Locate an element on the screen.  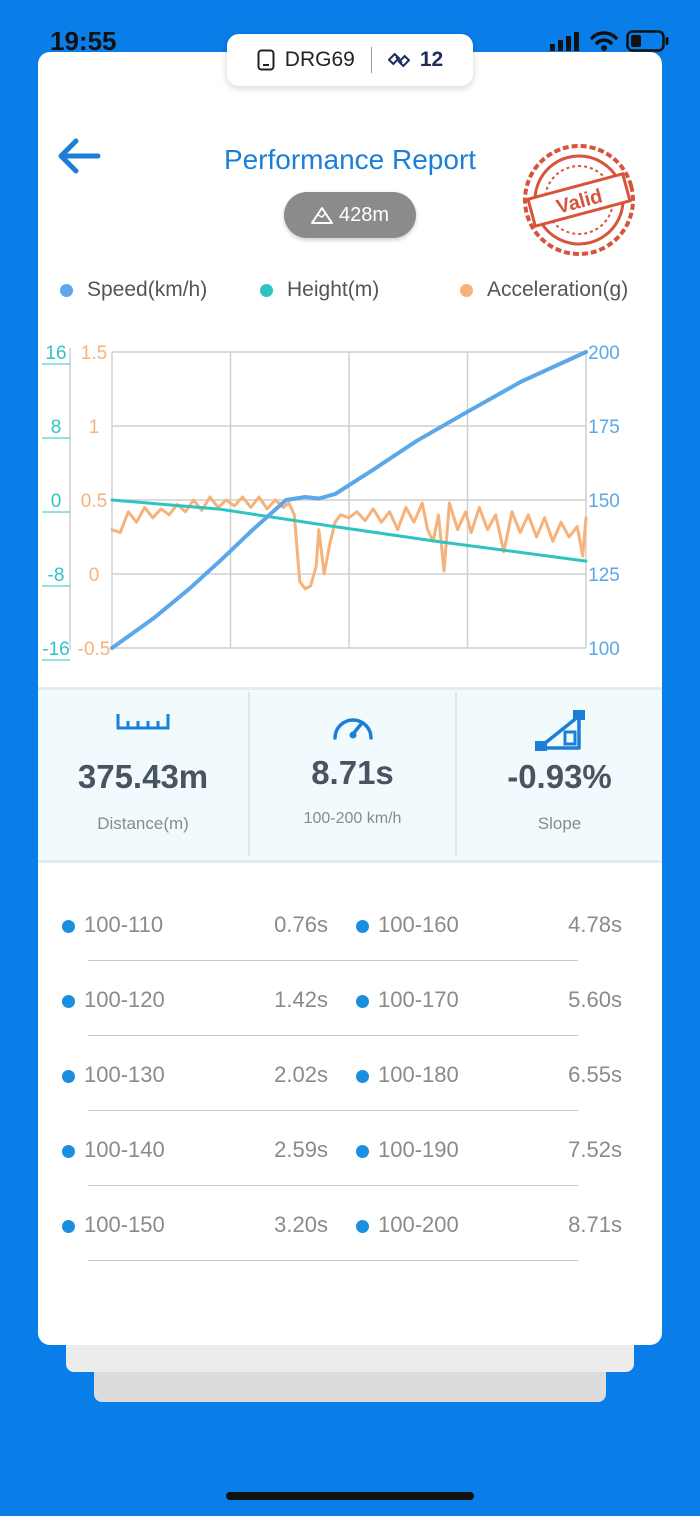
split-item: 100-180 6.55s is located at coordinates (489, 1077).